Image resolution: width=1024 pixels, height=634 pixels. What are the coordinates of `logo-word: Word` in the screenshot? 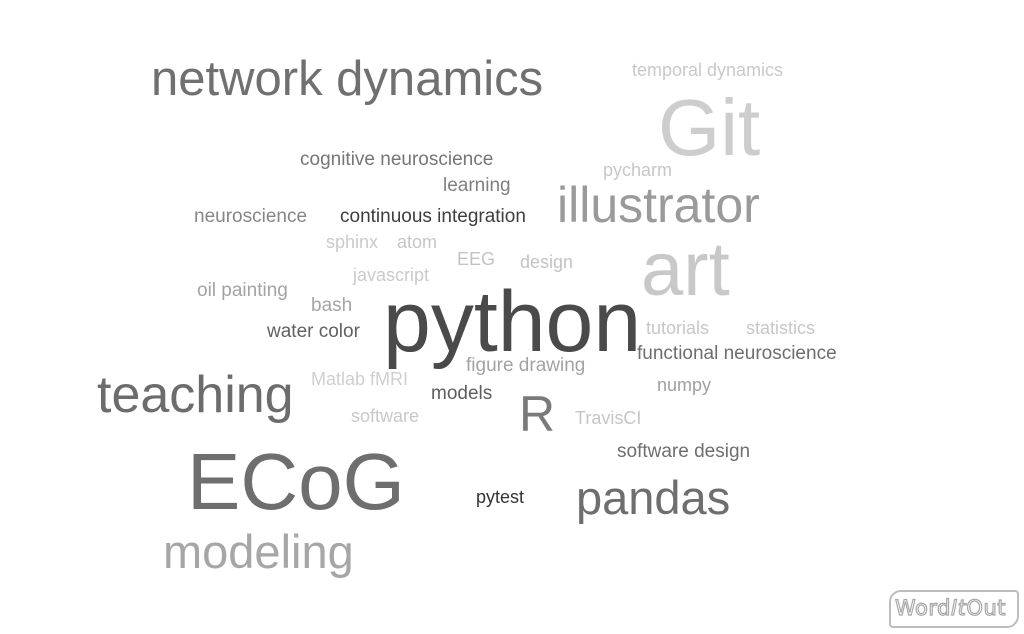 It's located at (922, 607).